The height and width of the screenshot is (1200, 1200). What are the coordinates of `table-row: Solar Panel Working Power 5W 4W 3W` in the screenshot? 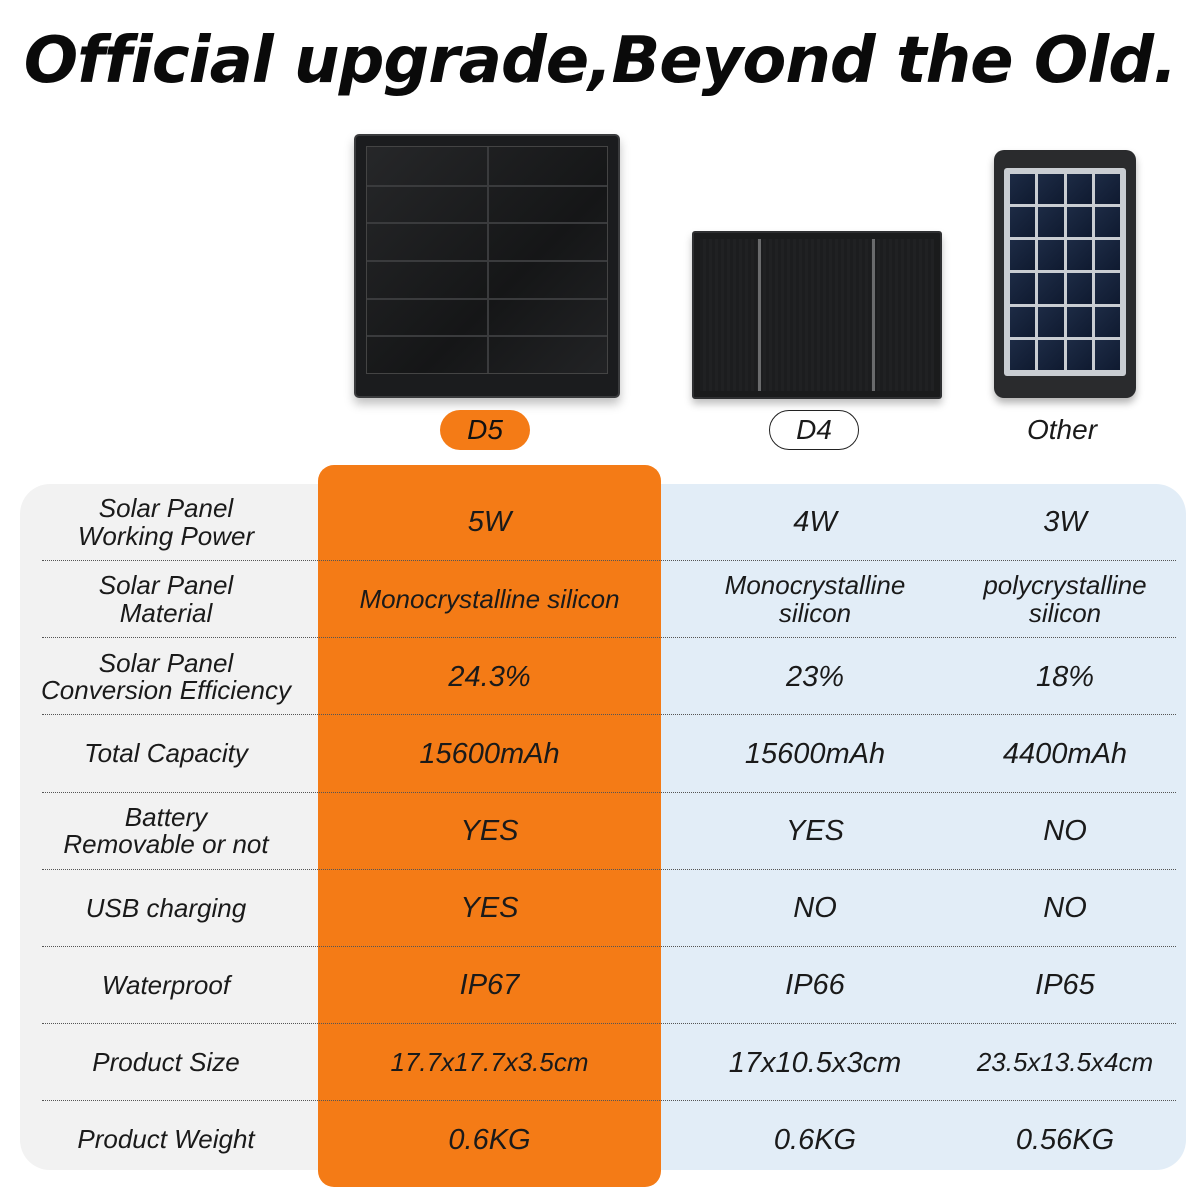 It's located at (603, 522).